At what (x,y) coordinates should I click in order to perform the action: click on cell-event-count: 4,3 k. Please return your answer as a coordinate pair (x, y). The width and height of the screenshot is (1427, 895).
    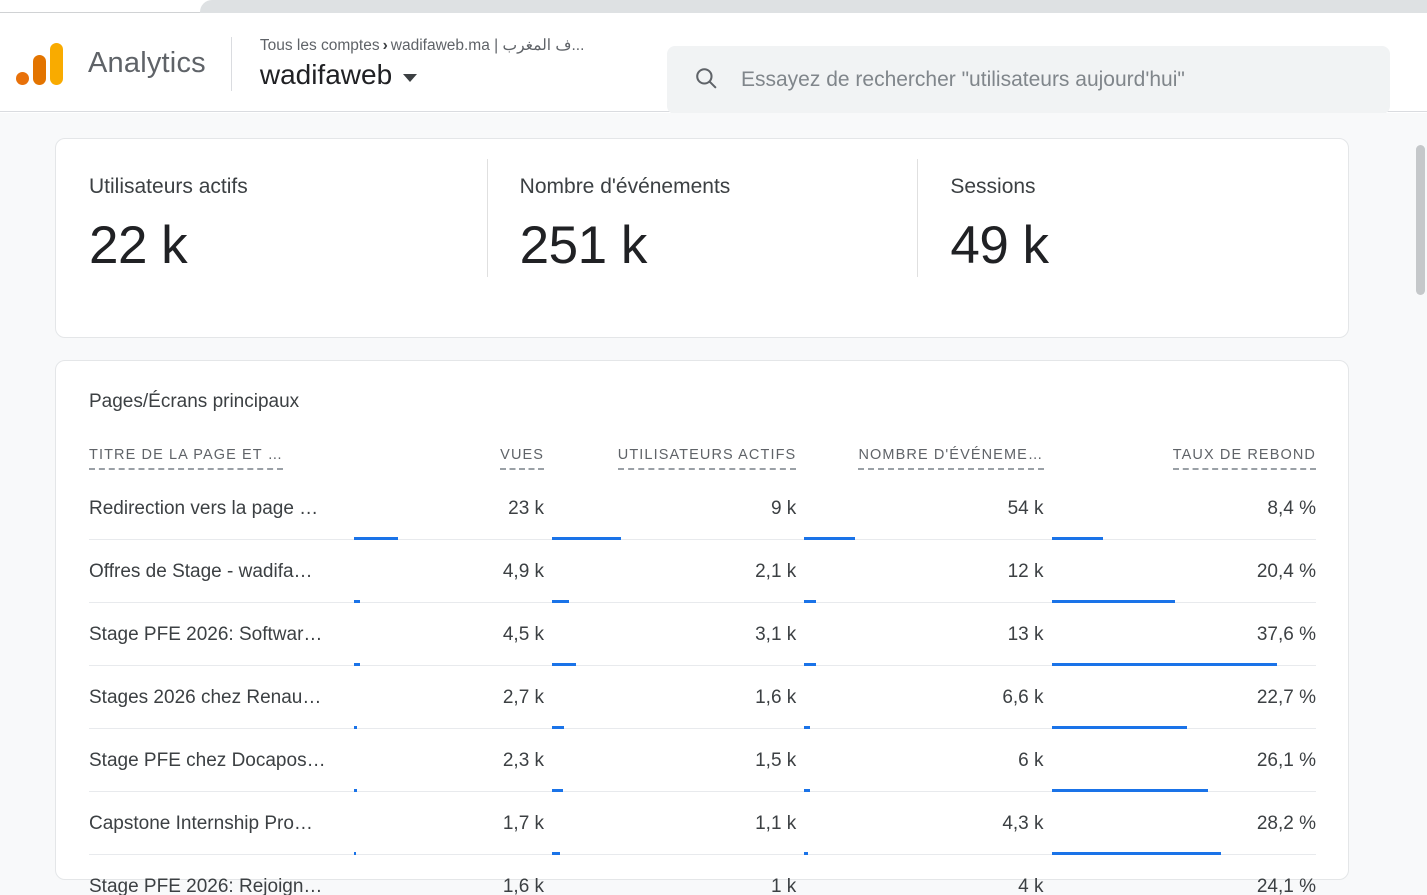
    Looking at the image, I should click on (920, 823).